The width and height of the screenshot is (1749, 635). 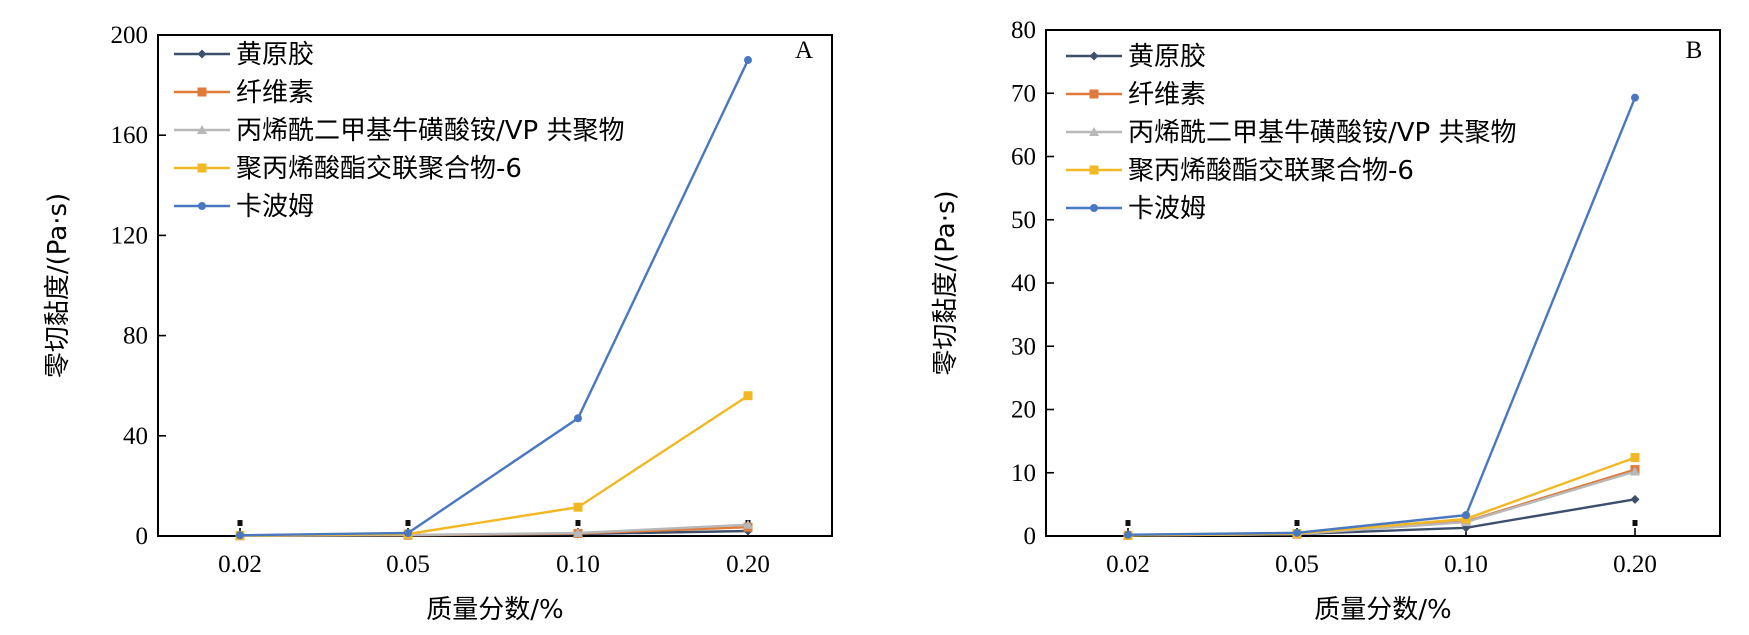 What do you see at coordinates (1694, 50) in the screenshot?
I see `panel-label: B` at bounding box center [1694, 50].